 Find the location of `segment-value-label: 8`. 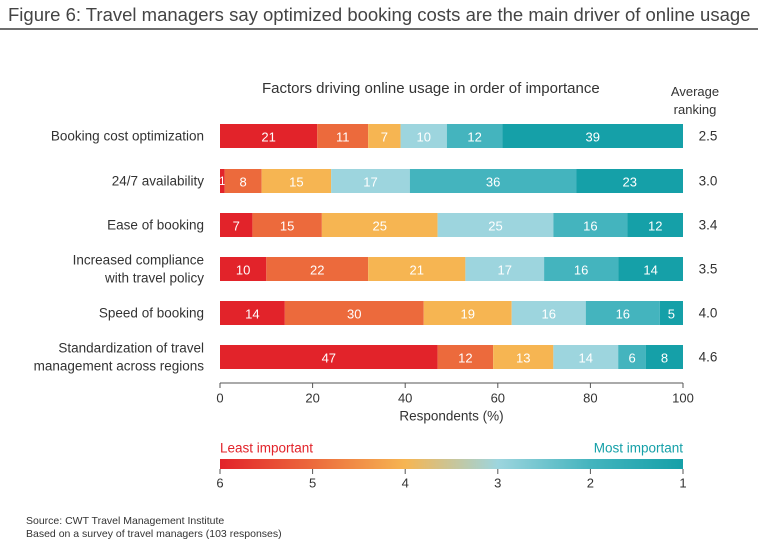

segment-value-label: 8 is located at coordinates (243, 182).